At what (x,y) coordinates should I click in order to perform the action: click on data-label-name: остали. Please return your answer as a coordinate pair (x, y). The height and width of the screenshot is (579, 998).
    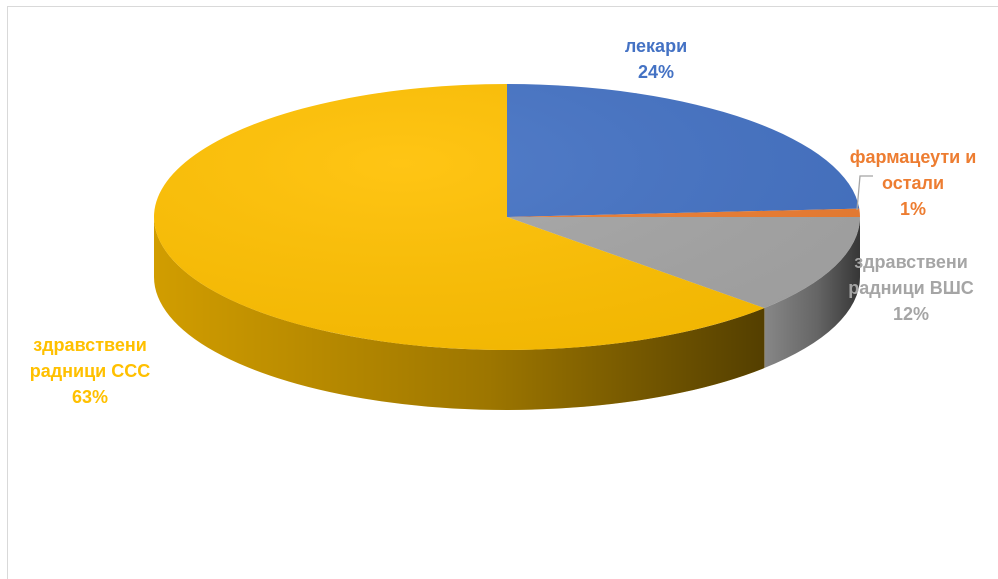
    Looking at the image, I should click on (913, 183).